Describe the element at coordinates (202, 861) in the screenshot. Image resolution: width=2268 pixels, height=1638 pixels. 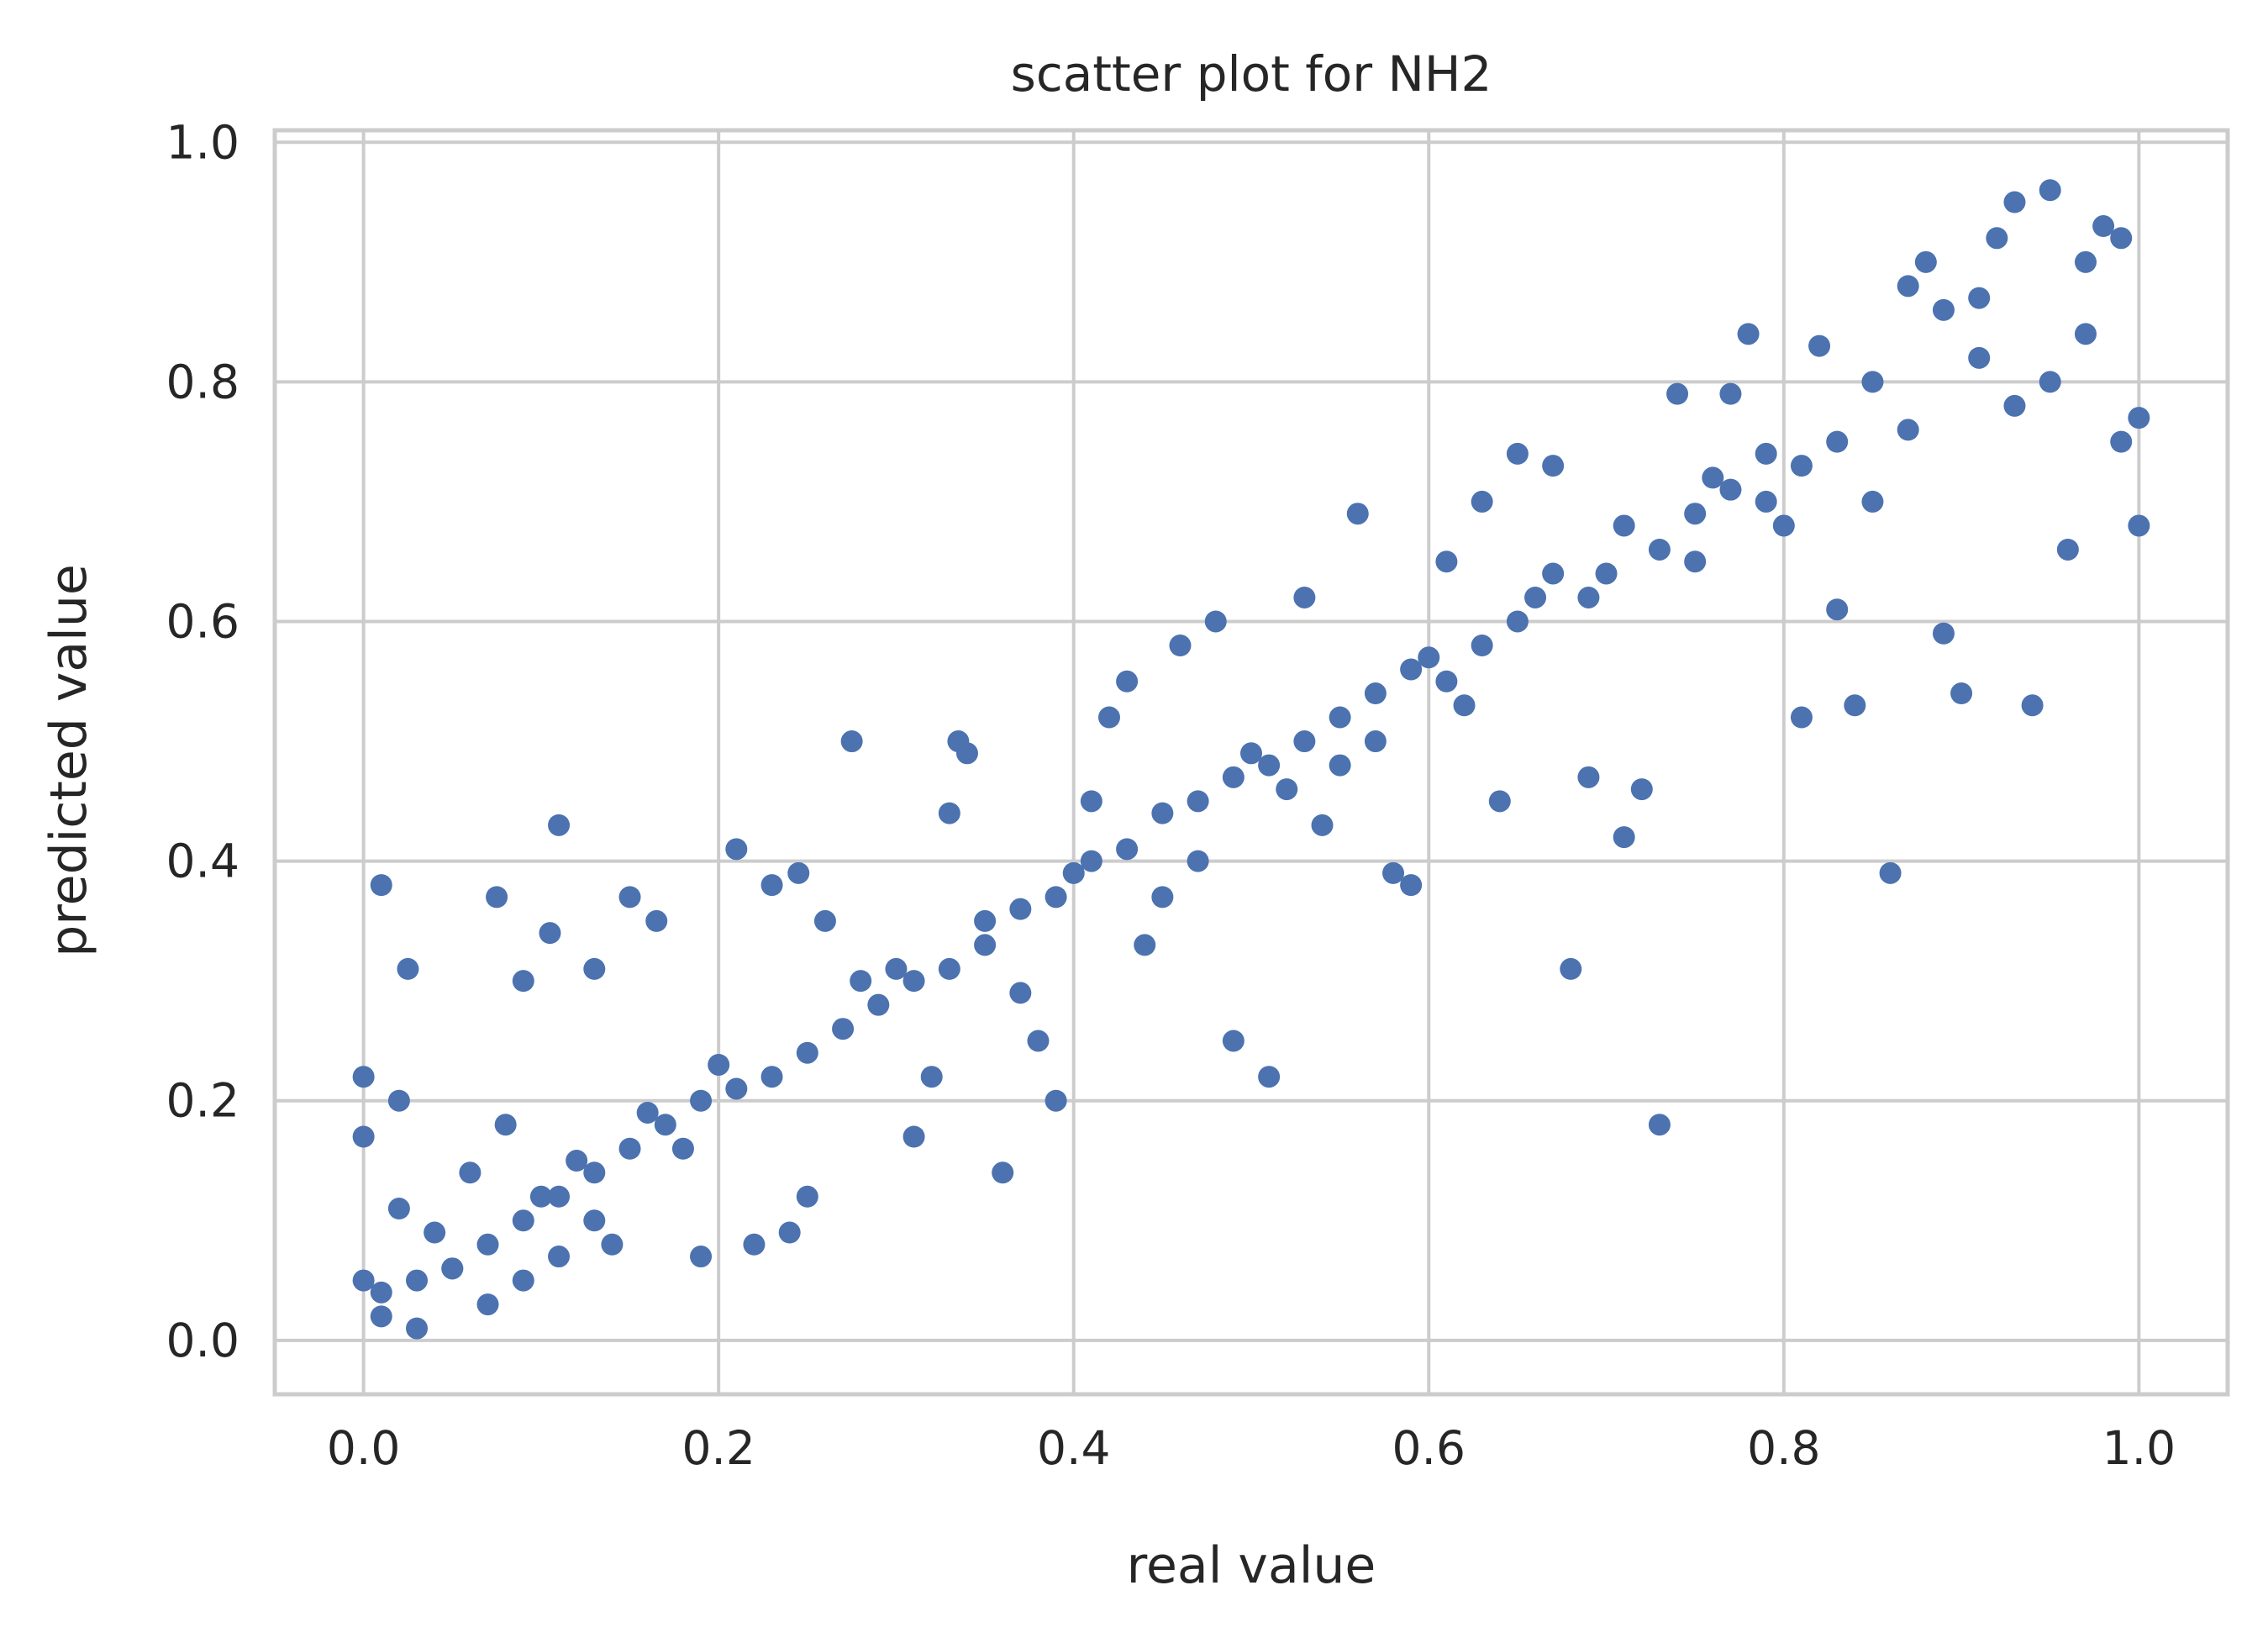
I see `y-tick-label: 0.4` at that location.